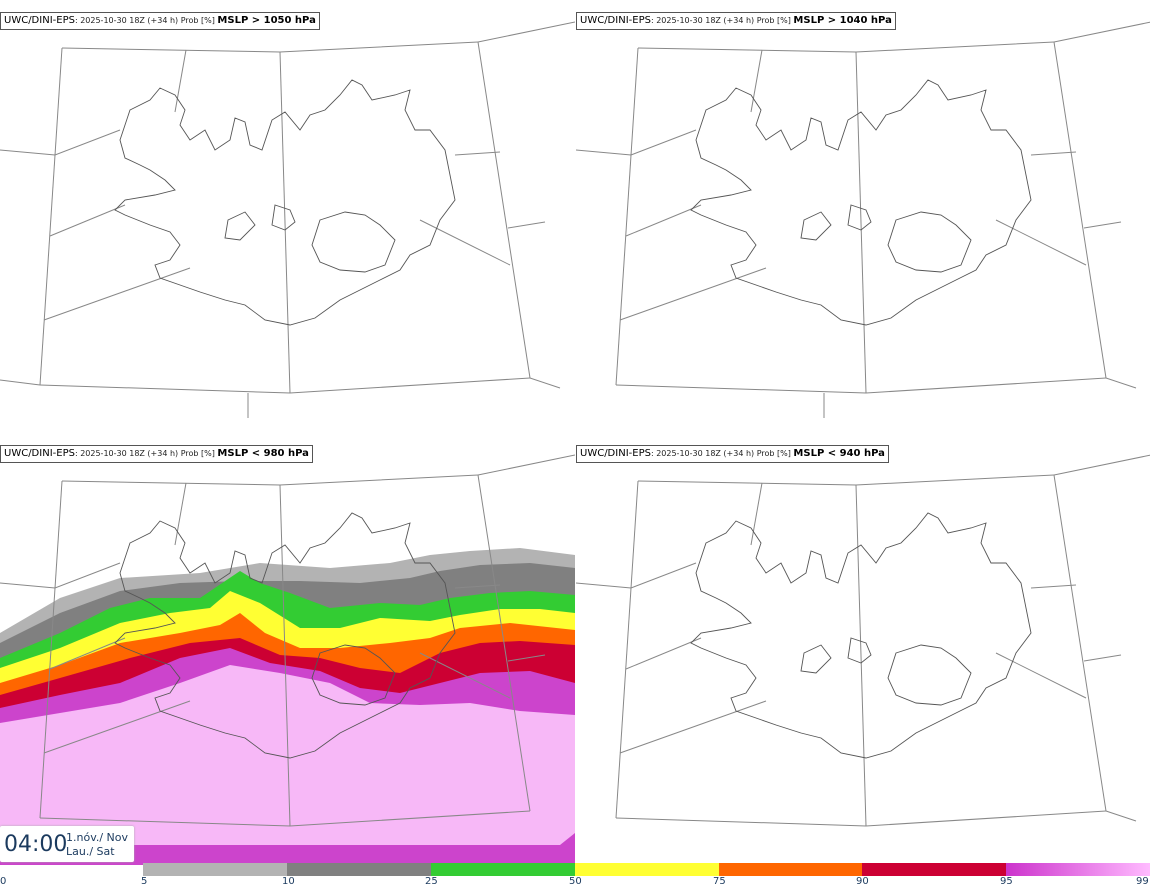  I want to click on colorbar-tick: 50, so click(575, 881).